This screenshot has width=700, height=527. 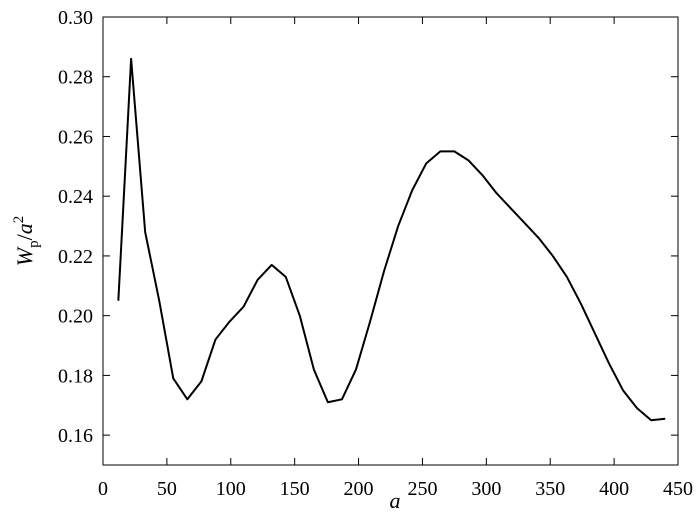 I want to click on x-tick-label: 200, so click(x=359, y=489).